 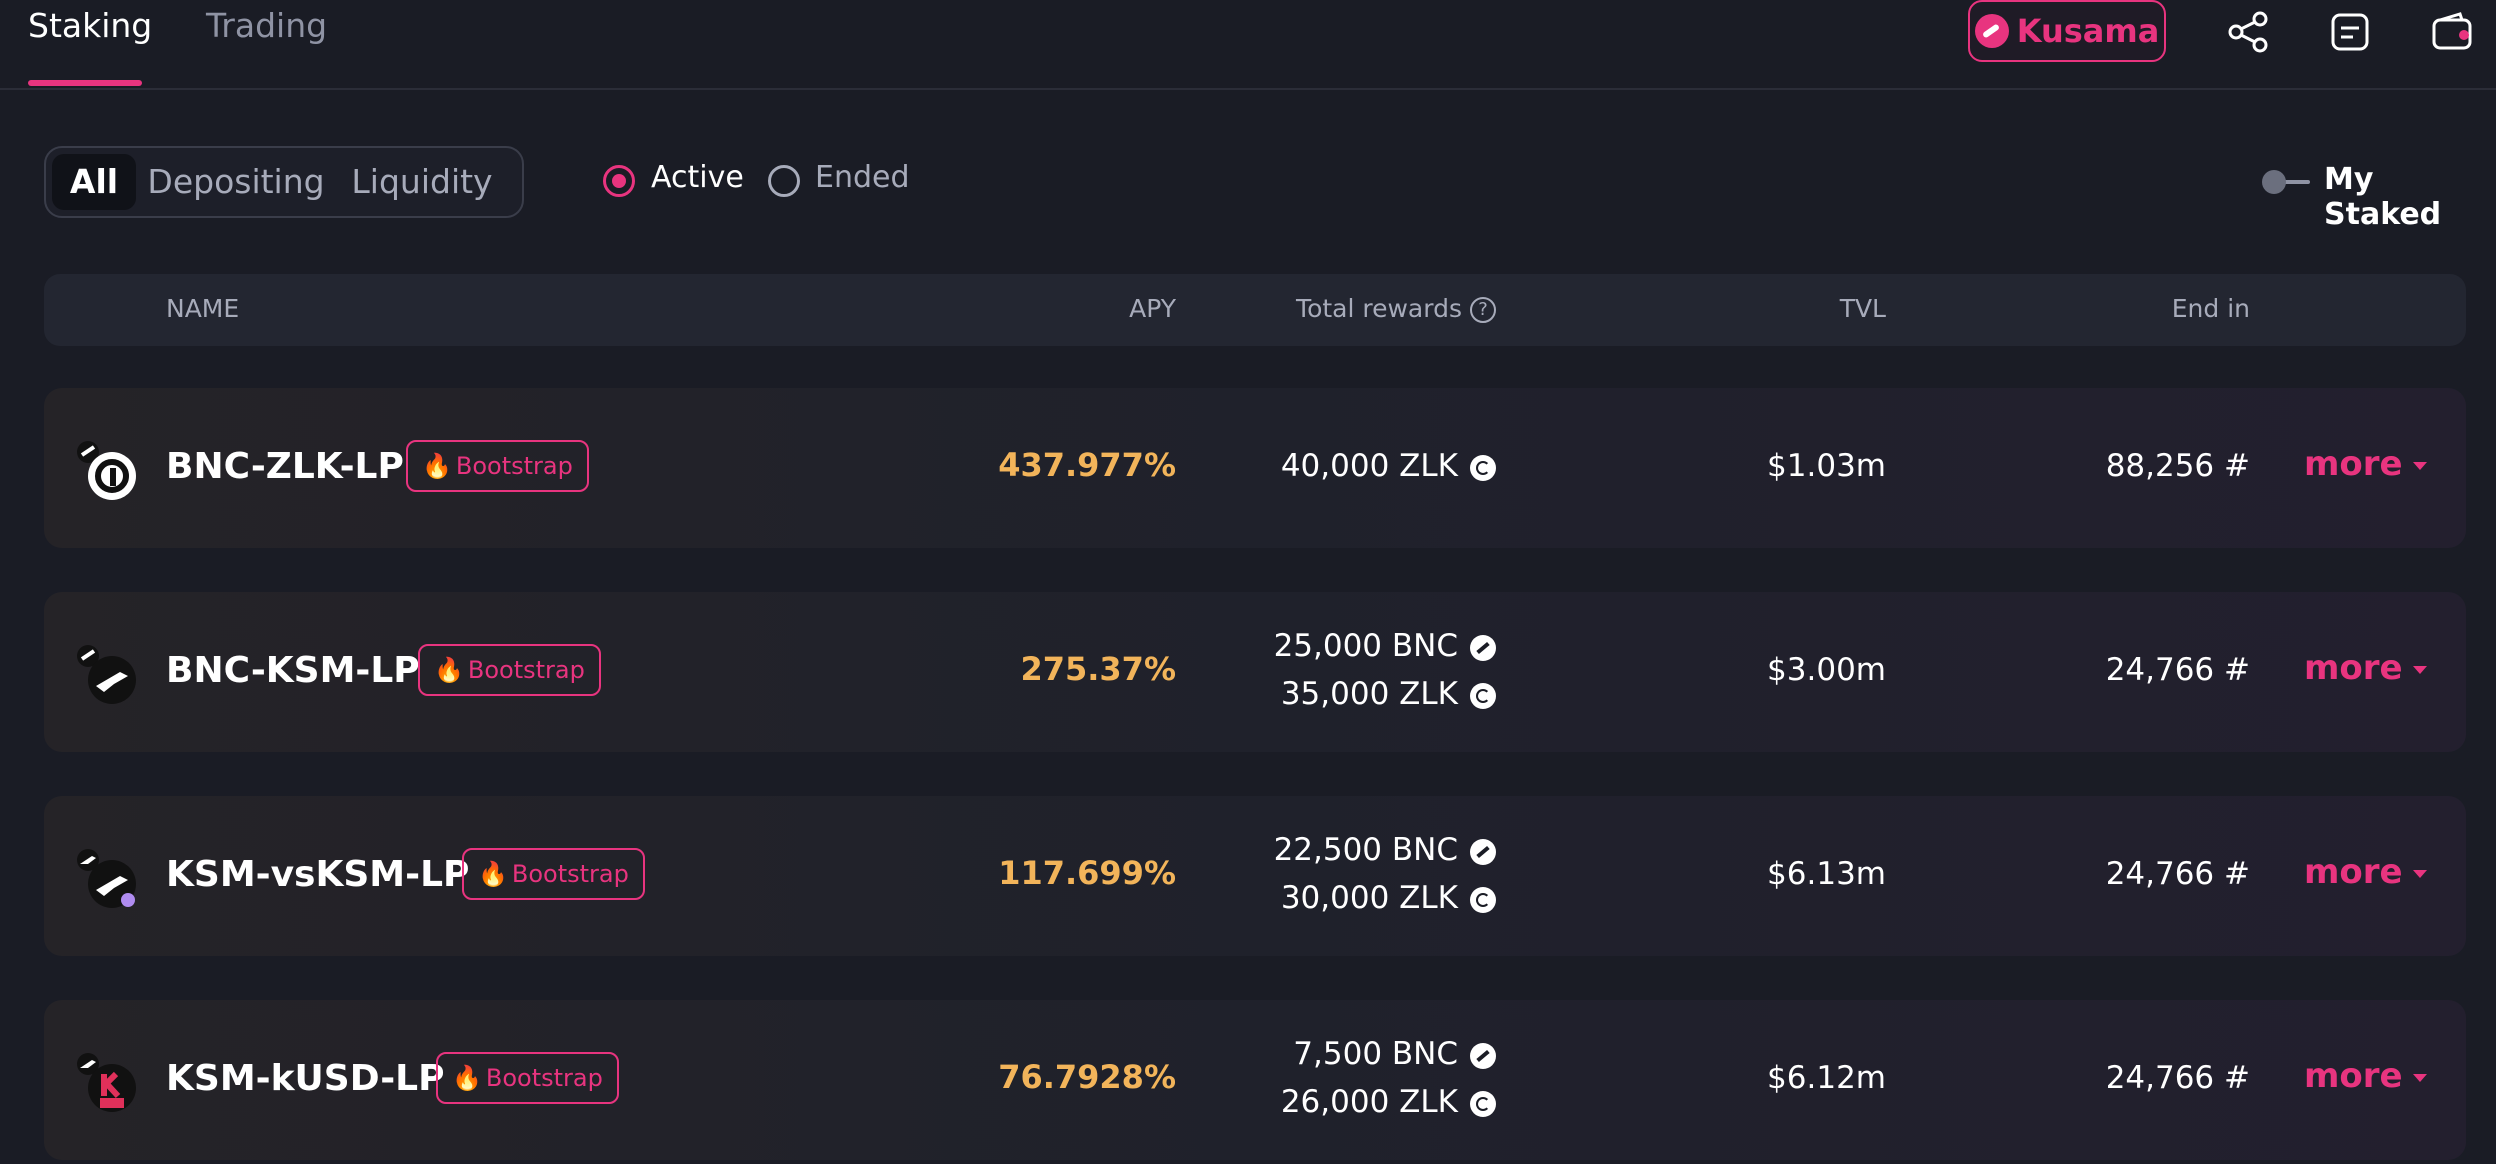 What do you see at coordinates (1087, 465) in the screenshot?
I see `apy-value: 437.977%` at bounding box center [1087, 465].